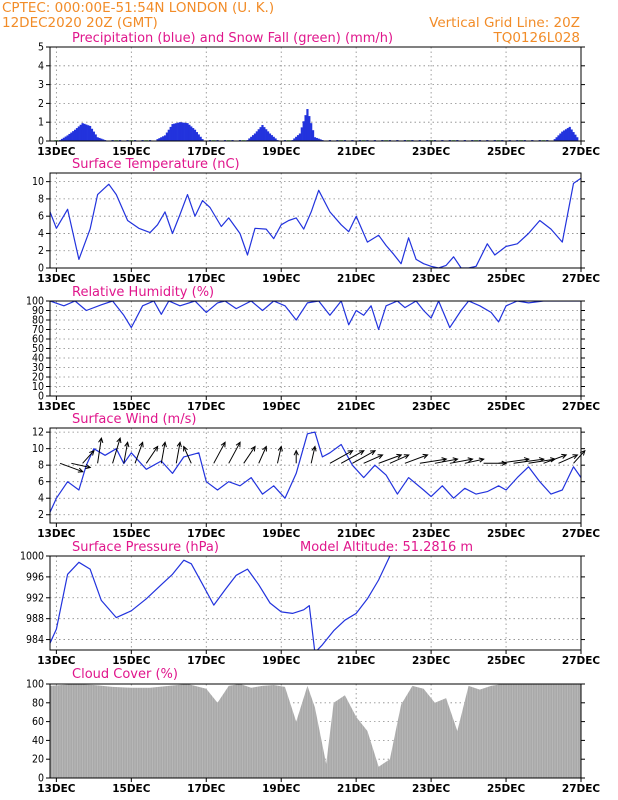 The image size is (618, 800). What do you see at coordinates (206, 661) in the screenshot?
I see `pressure-xtick-label: 17DEC` at bounding box center [206, 661].